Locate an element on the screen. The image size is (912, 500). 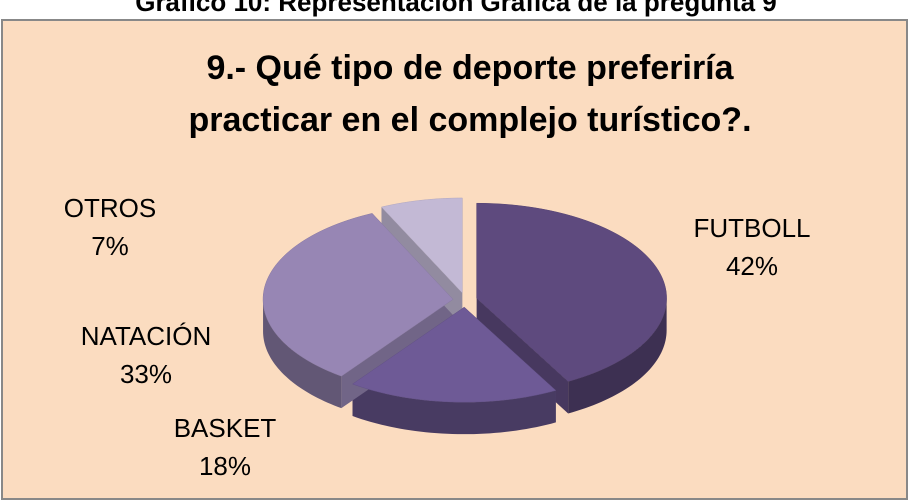
chart-title: 9.- Qué tipo de deporte preferiría is located at coordinates (470, 68).